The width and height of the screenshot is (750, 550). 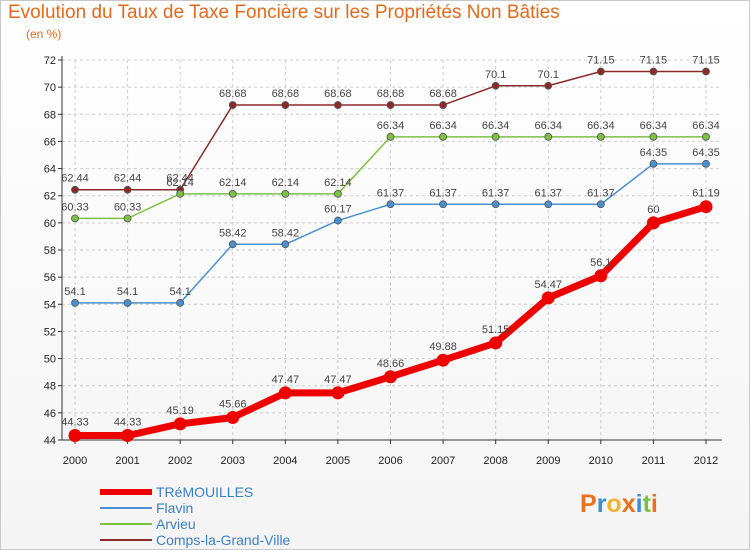 What do you see at coordinates (75, 179) in the screenshot?
I see `data-label: 62.44` at bounding box center [75, 179].